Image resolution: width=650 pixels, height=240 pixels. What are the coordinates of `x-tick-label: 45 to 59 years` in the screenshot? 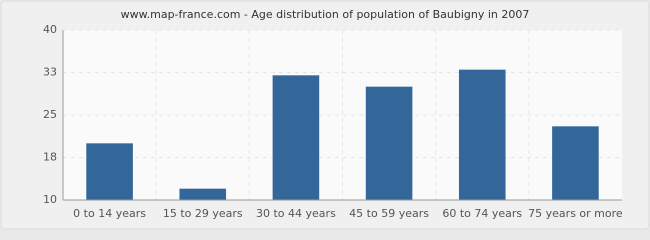 It's located at (389, 213).